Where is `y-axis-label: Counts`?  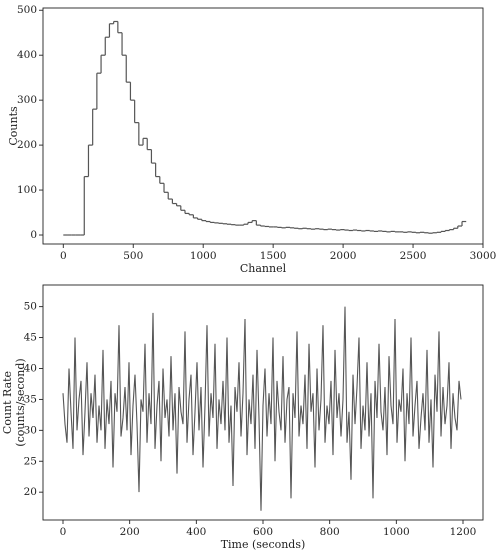
y-axis-label: Counts is located at coordinates (13, 126).